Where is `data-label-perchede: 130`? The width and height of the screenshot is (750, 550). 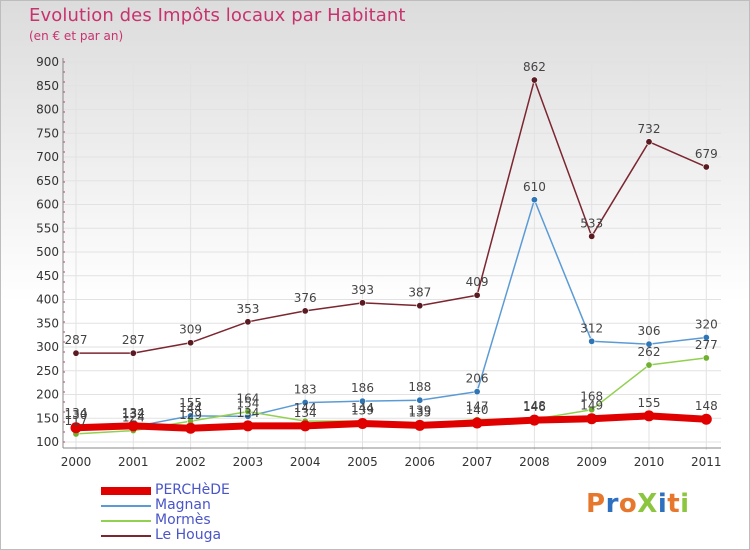 data-label-perchede: 130 is located at coordinates (76, 415).